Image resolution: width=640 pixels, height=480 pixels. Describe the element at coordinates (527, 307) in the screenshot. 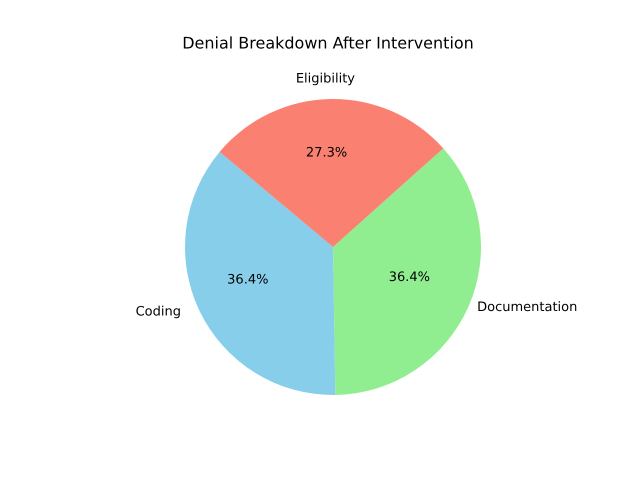

I see `slice-label: Documentation` at that location.